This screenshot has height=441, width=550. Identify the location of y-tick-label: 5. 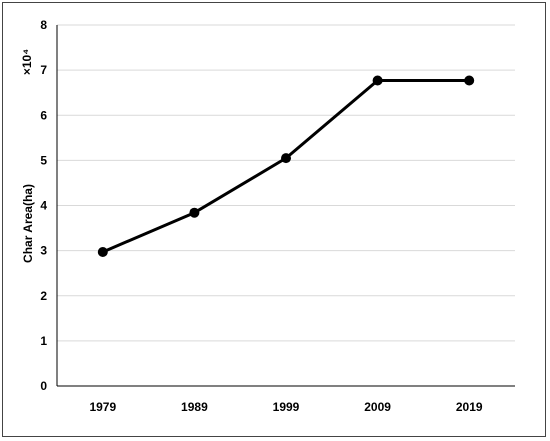
(43, 160).